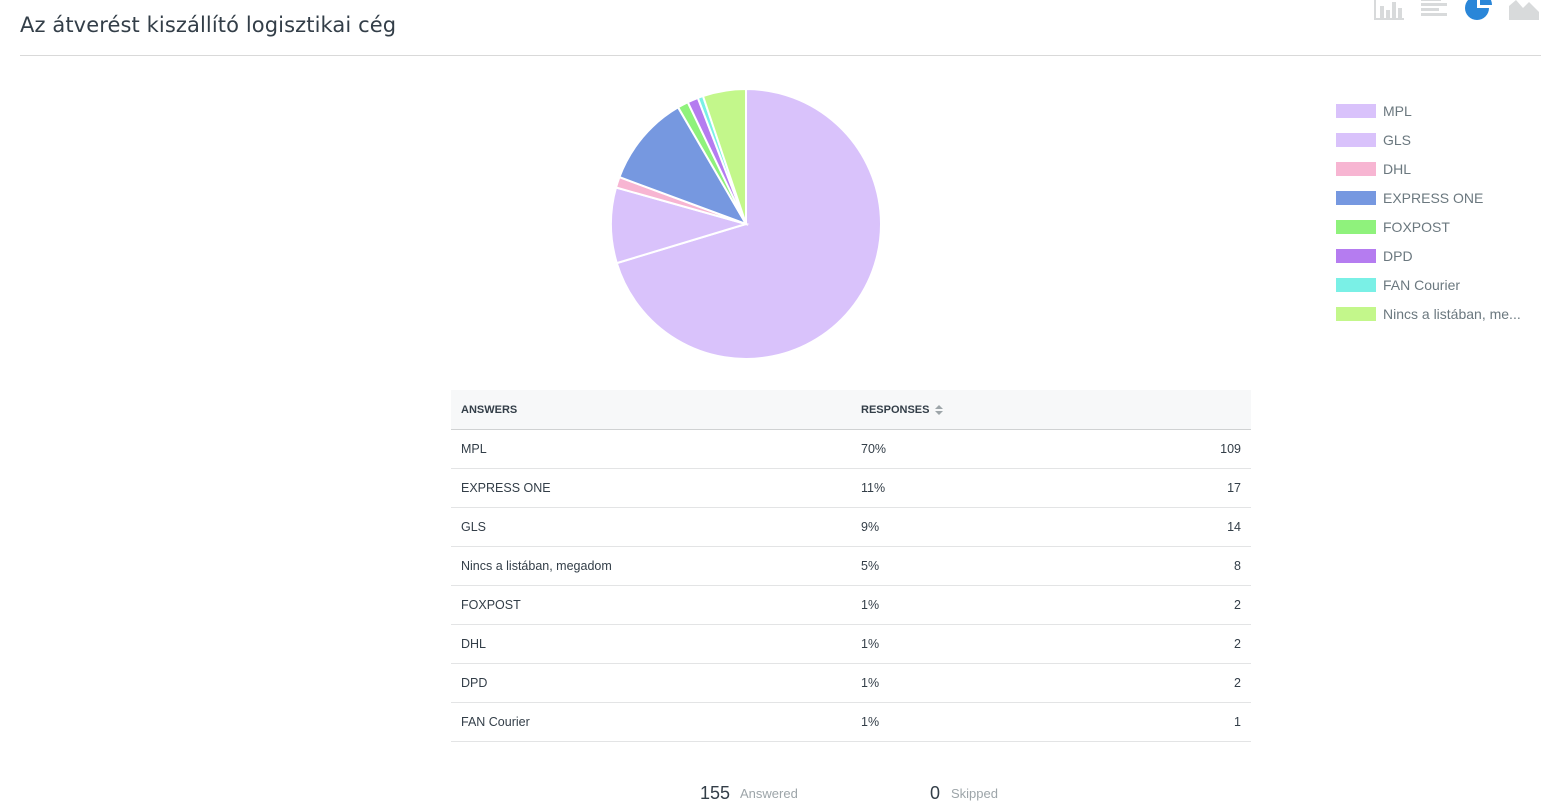  Describe the element at coordinates (208, 25) in the screenshot. I see `question-title: Az átverést kiszállító logisztikai cég` at that location.